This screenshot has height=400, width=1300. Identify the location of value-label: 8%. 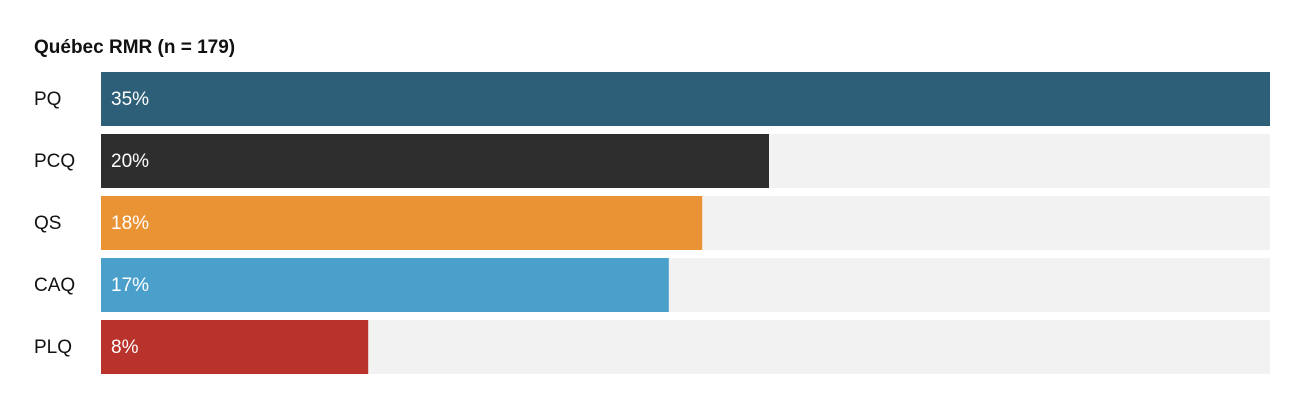
(125, 347).